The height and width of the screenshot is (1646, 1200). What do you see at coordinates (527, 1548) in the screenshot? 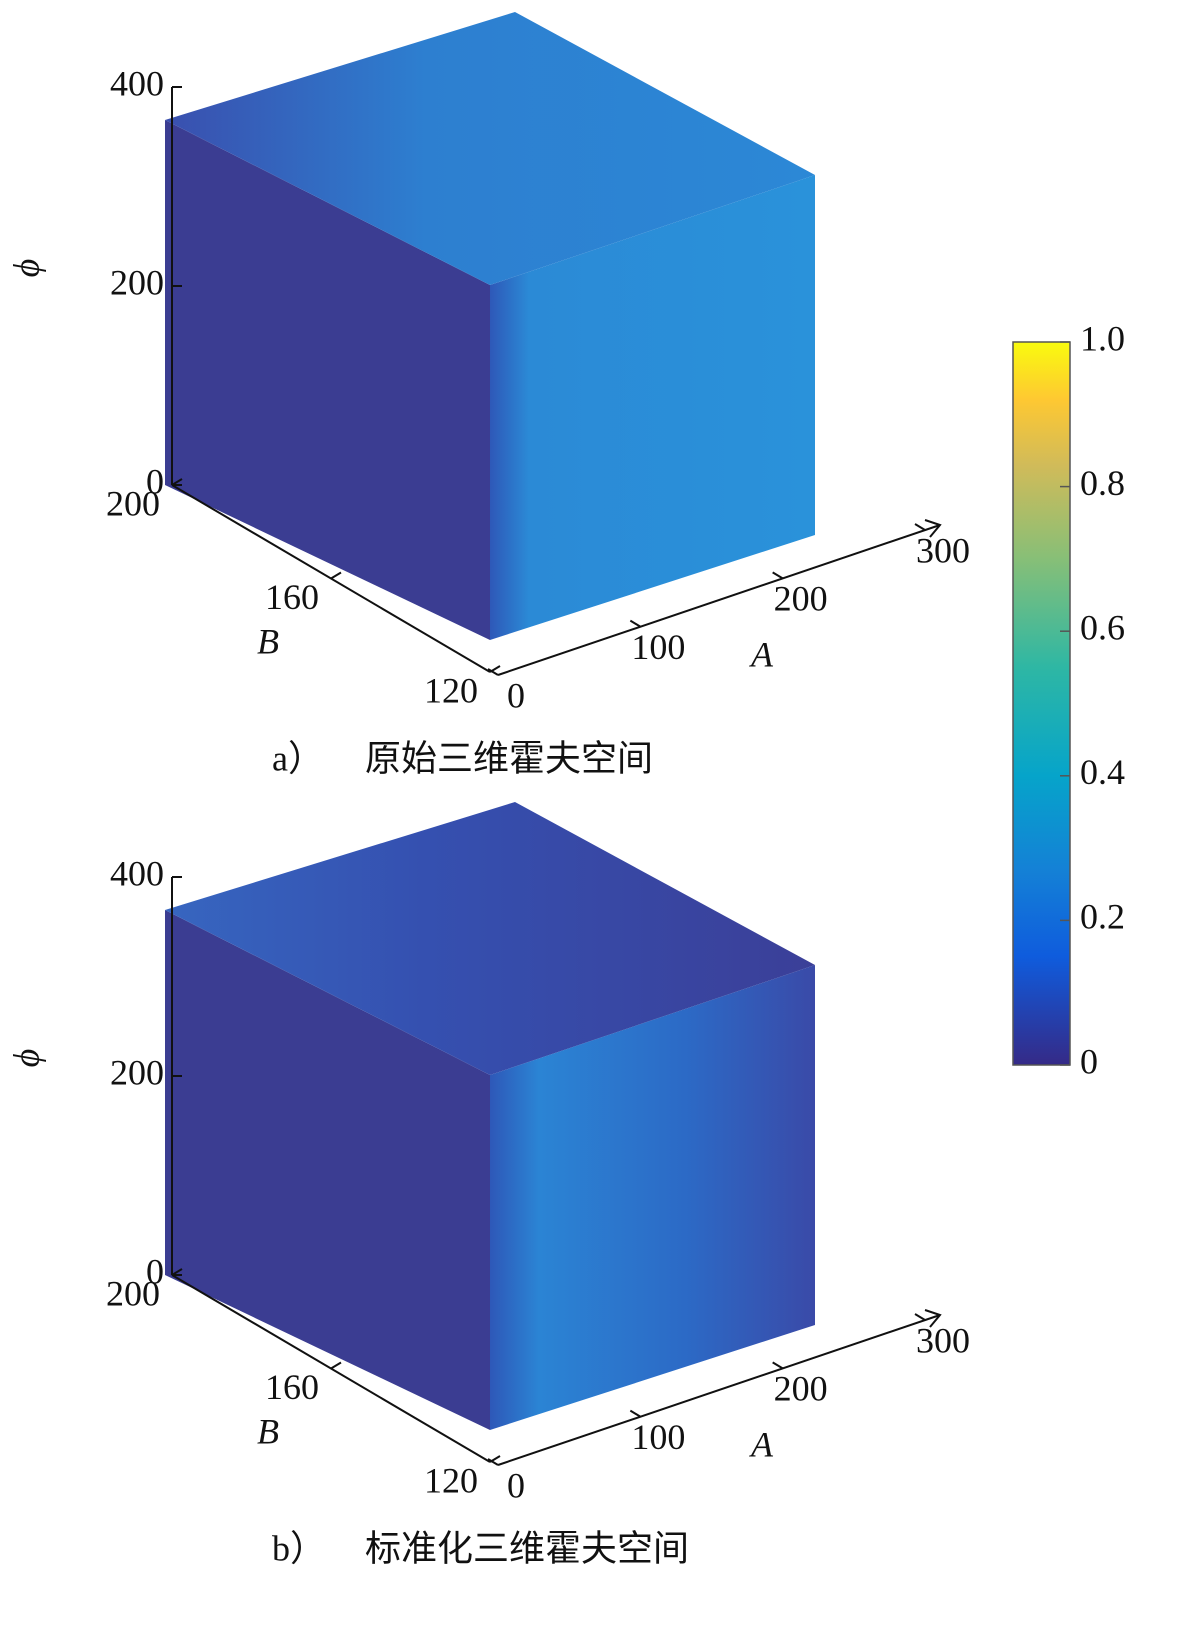
I see `caption-title: 标准化三维霍夫空间` at bounding box center [527, 1548].